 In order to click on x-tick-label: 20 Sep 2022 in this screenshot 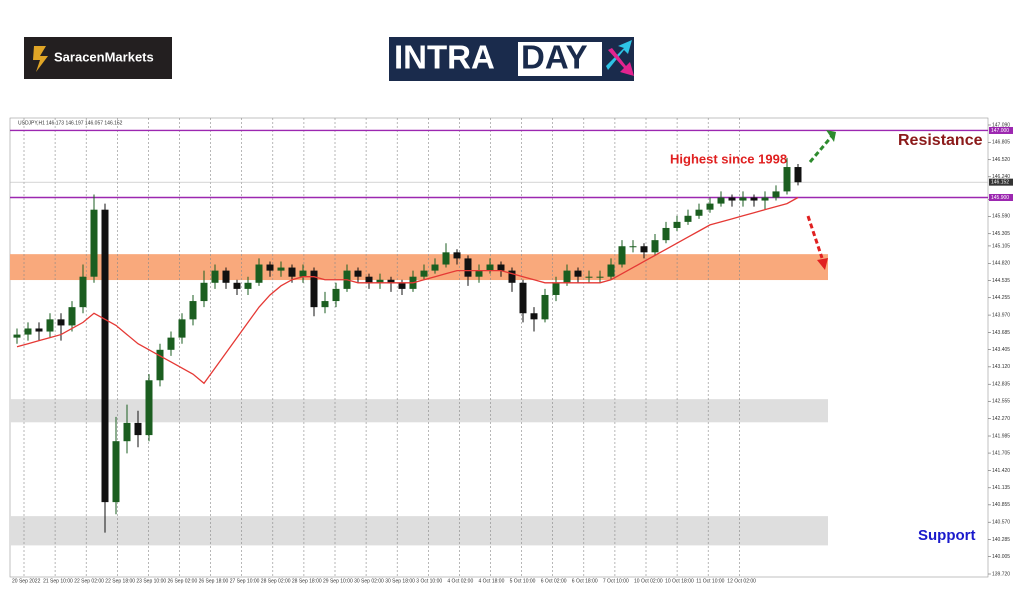, I will do `click(26, 581)`.